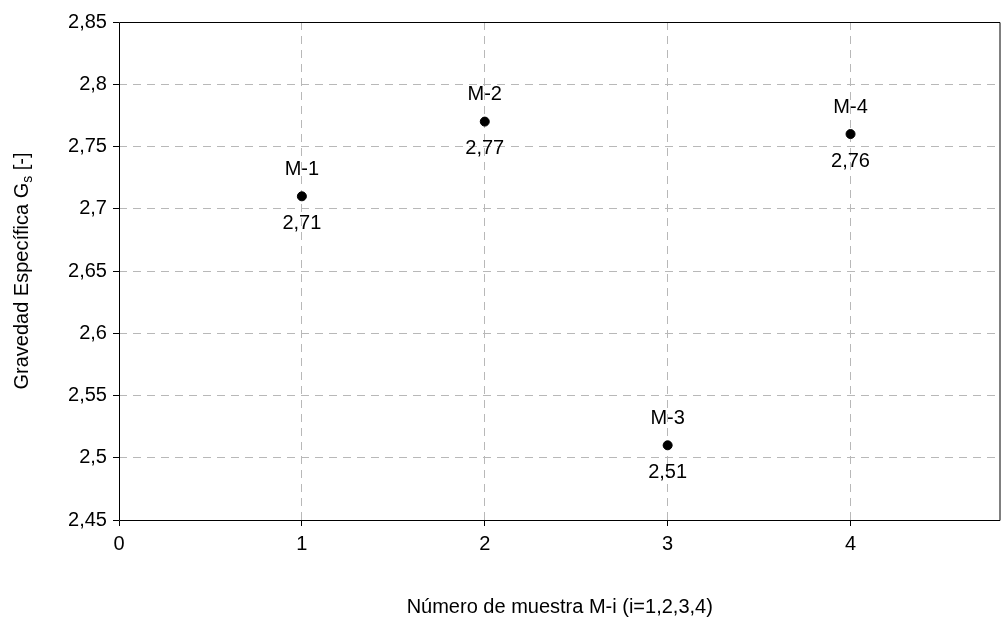 This screenshot has height=627, width=1006. Describe the element at coordinates (302, 221) in the screenshot. I see `data-label: 2,71` at that location.